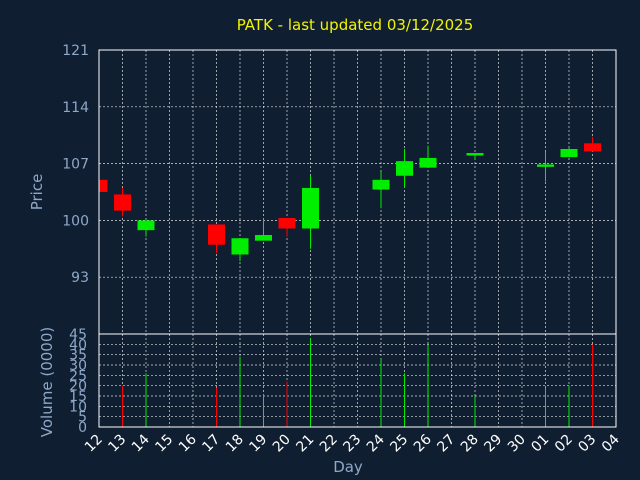 The height and width of the screenshot is (480, 640). What do you see at coordinates (78, 356) in the screenshot?
I see `volume-y-tick-35: 35` at bounding box center [78, 356].